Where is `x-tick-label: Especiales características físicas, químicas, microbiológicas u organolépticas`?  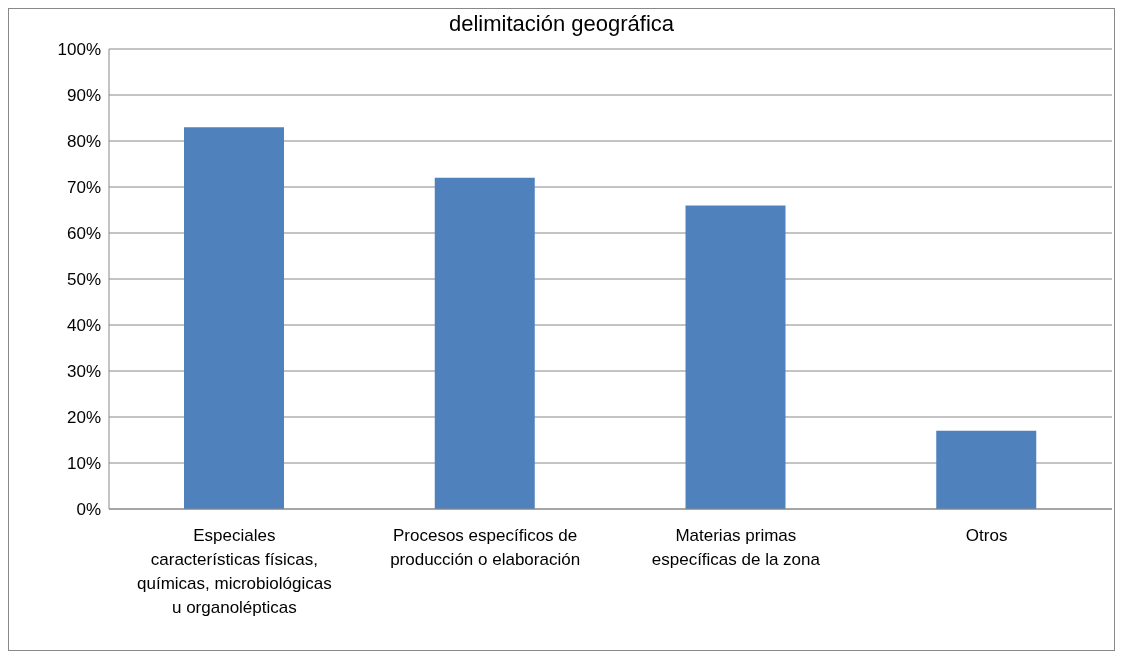
x-tick-label: Especiales características físicas, químicas, microbiológicas u organolépticas is located at coordinates (234, 571).